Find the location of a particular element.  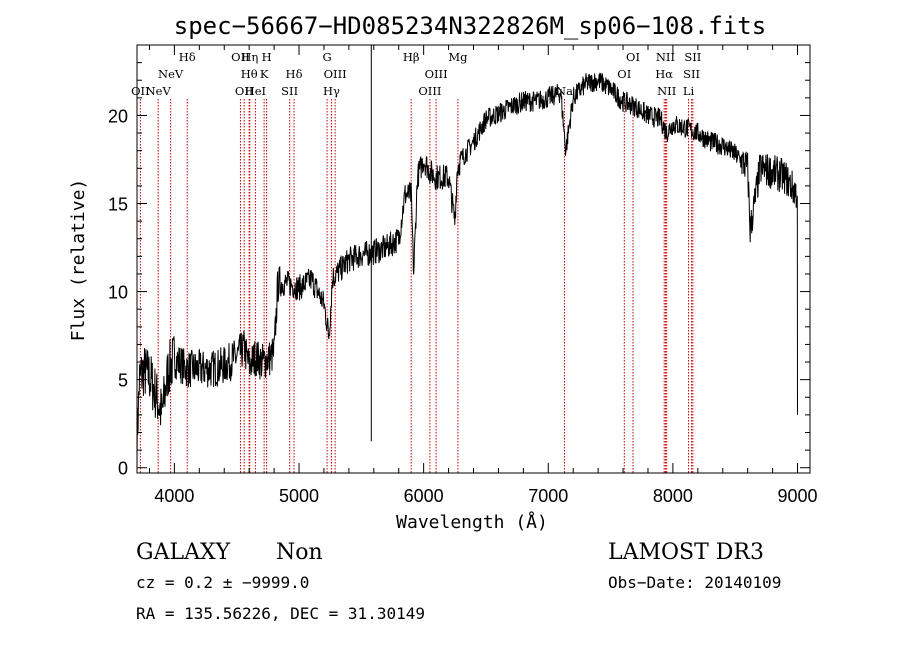

y-tick-label: 20 is located at coordinates (118, 116).